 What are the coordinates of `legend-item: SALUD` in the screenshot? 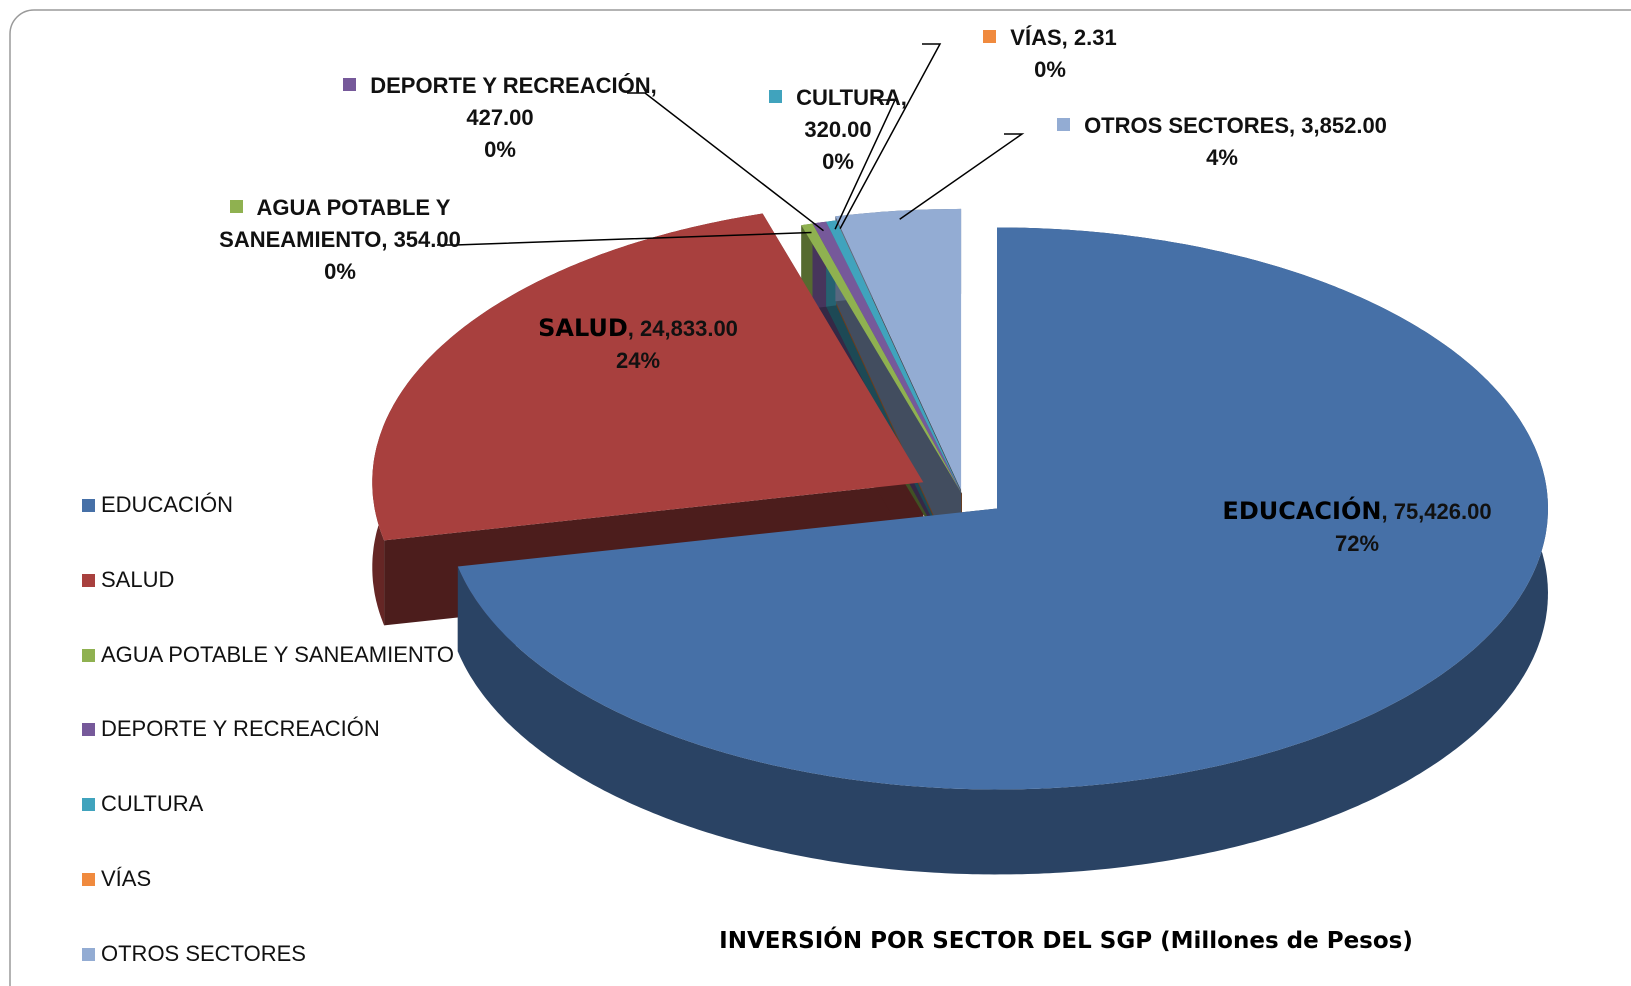 It's located at (128, 580).